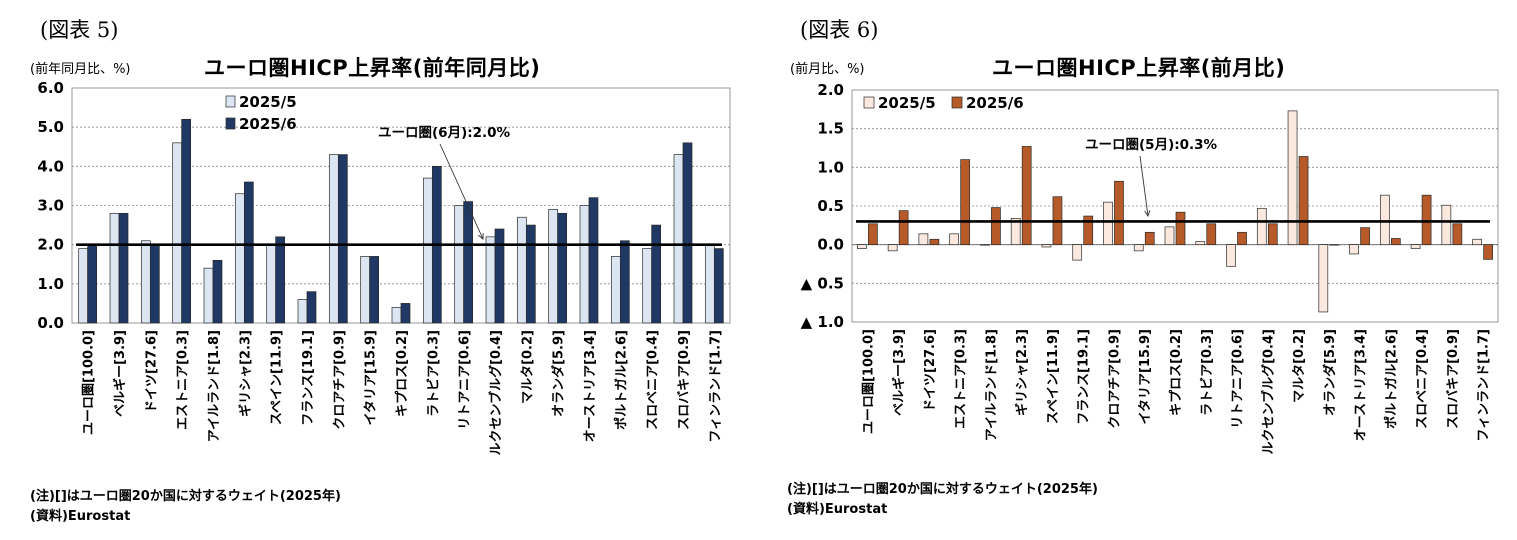 The width and height of the screenshot is (1517, 540). I want to click on x-category-label: アイルランド[1.8], so click(214, 386).